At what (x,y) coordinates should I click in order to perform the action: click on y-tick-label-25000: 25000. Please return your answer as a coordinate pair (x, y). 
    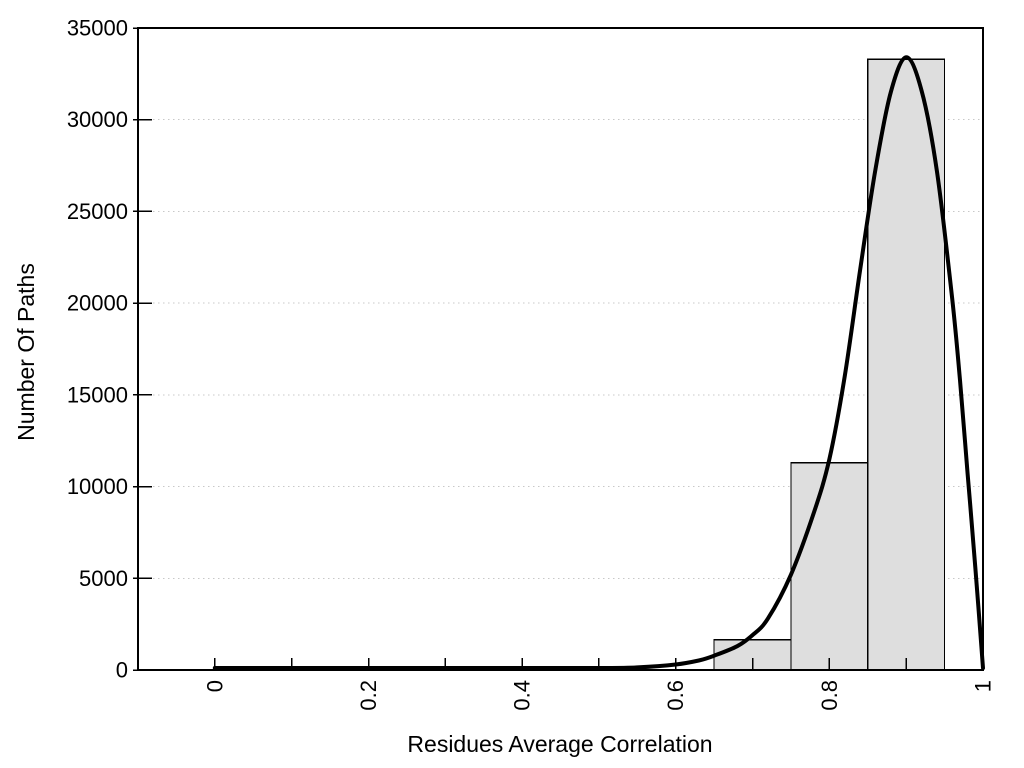
    Looking at the image, I should click on (97, 211).